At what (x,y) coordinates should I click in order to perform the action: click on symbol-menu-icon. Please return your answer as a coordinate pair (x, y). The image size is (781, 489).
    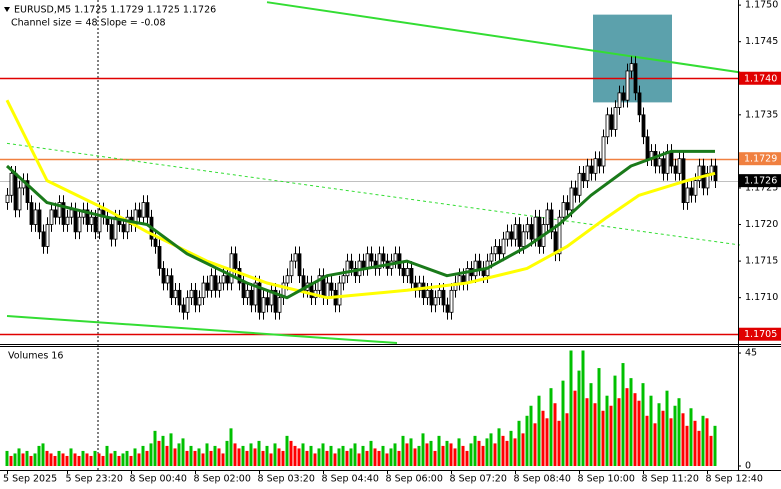
    Looking at the image, I should click on (7, 9).